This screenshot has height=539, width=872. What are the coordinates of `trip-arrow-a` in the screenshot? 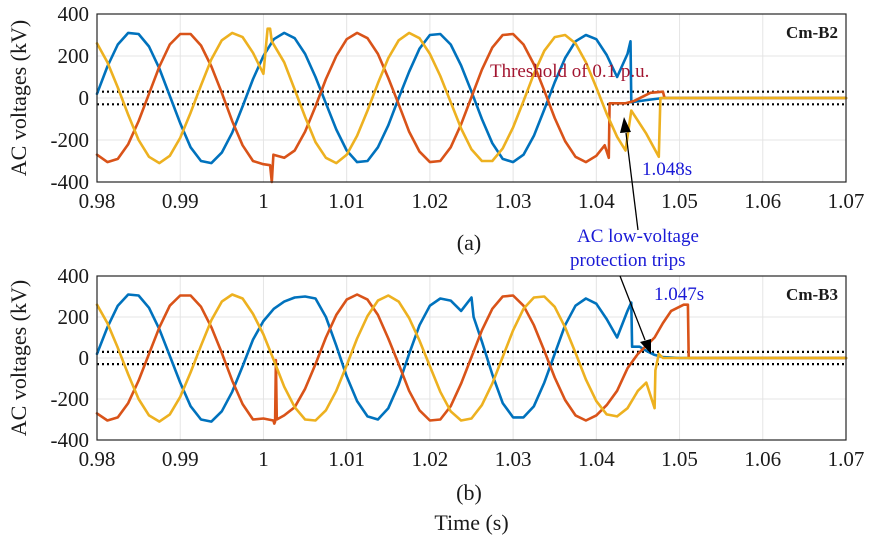 It's located at (629, 174).